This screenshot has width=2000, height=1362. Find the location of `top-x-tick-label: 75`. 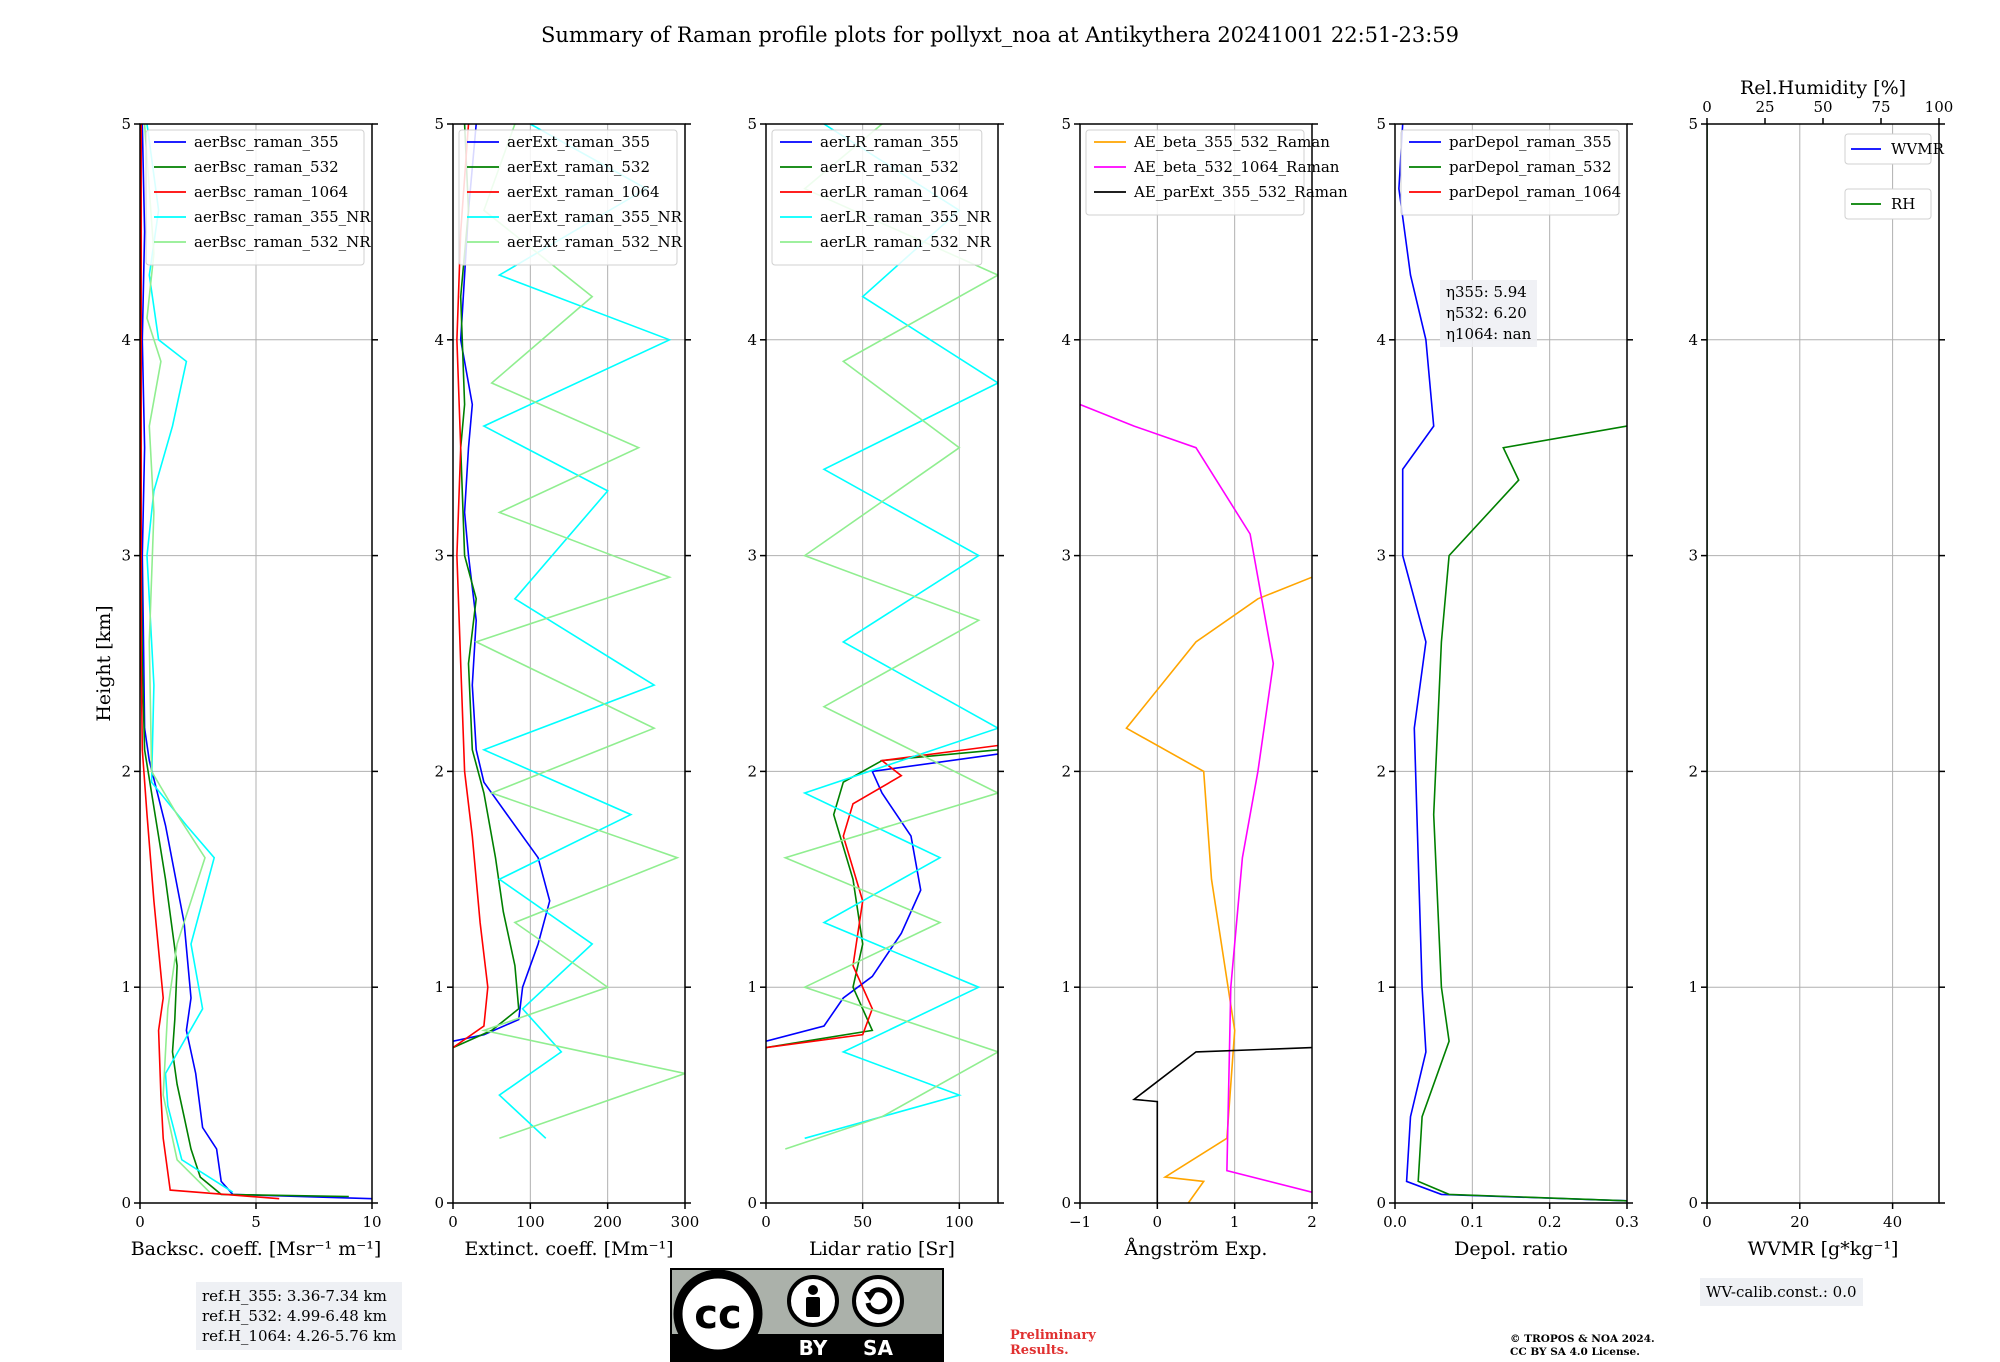

top-x-tick-label: 75 is located at coordinates (1880, 107).